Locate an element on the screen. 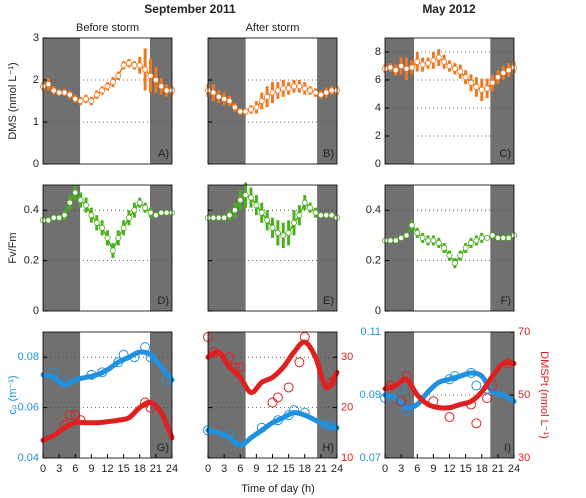 This screenshot has width=586, height=498. y-tick-label: 0.09 is located at coordinates (370, 395).